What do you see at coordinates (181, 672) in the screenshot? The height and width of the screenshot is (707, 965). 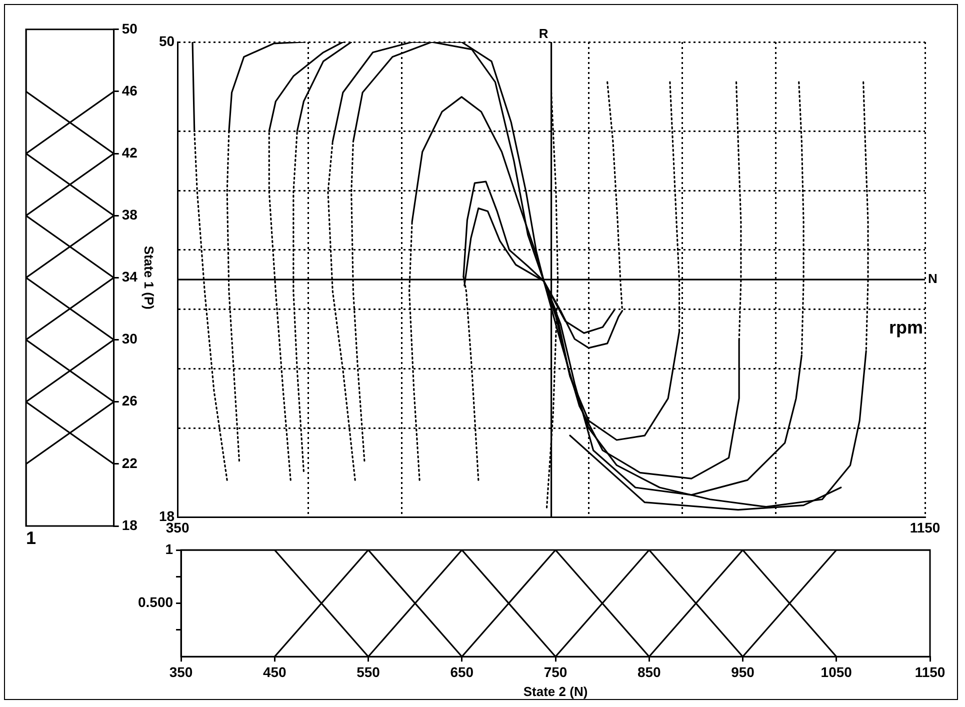 I see `x-tick-label: 350` at bounding box center [181, 672].